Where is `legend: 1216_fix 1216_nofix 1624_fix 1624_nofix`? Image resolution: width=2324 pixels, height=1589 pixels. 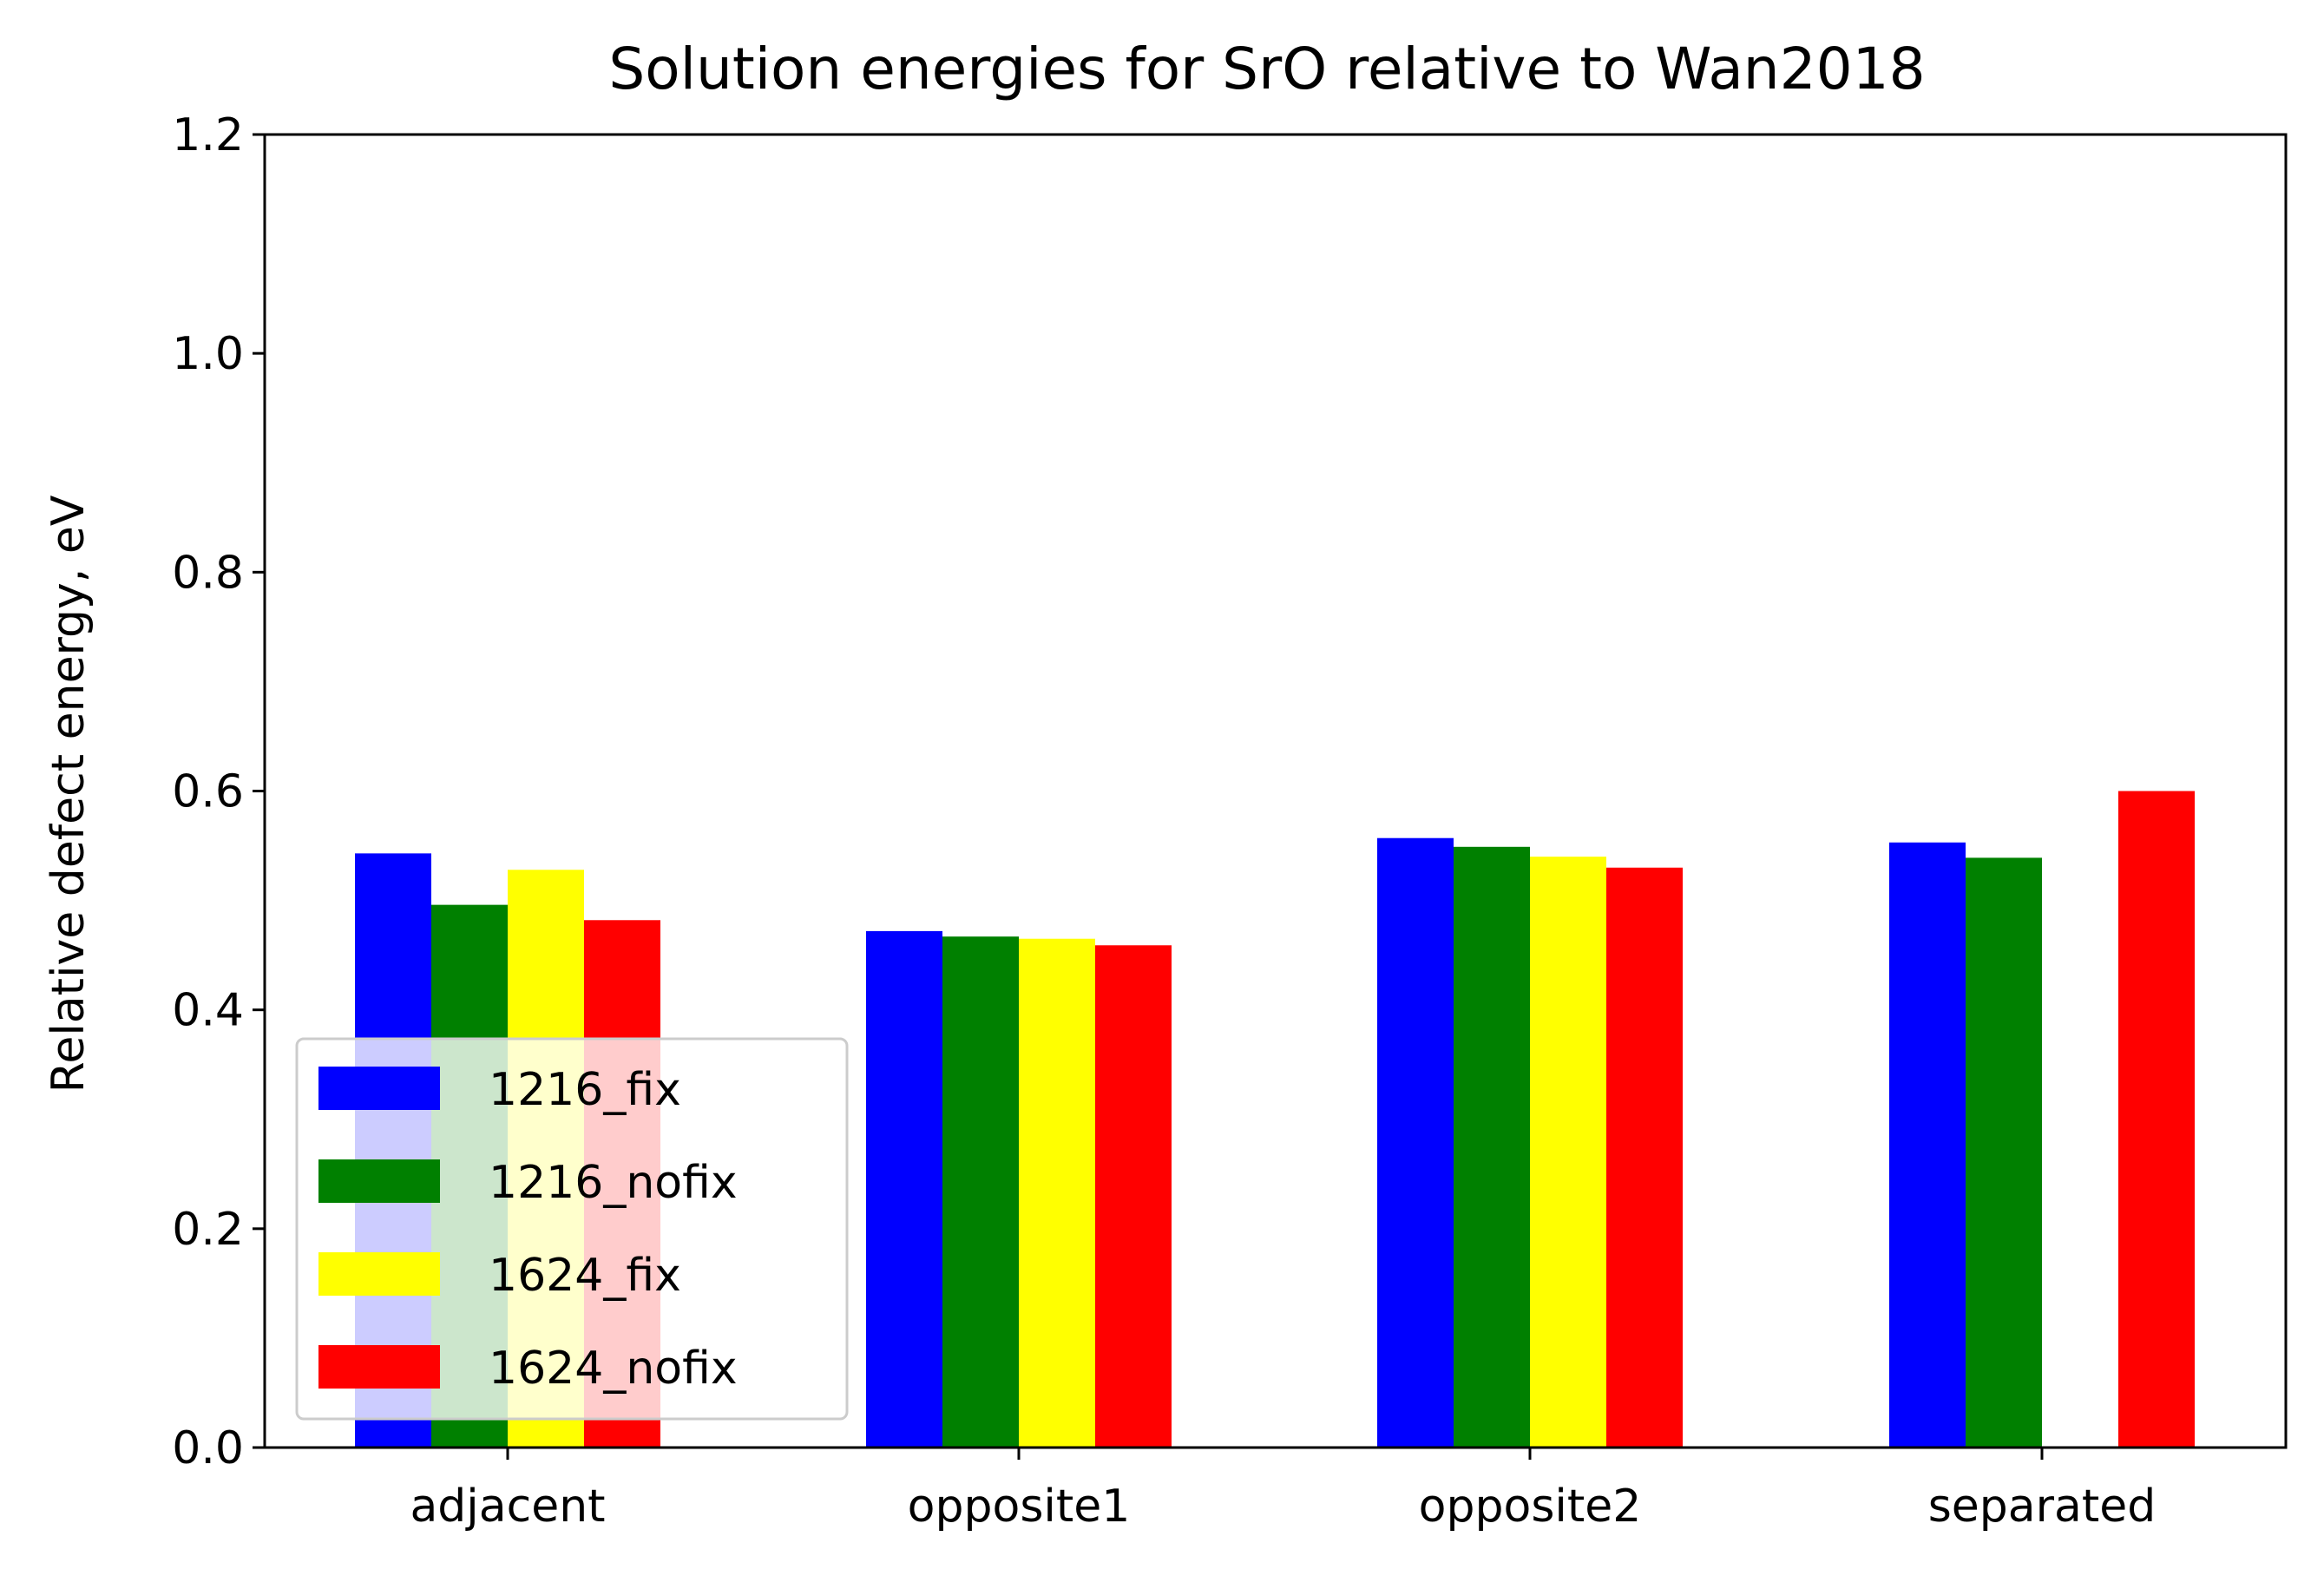
legend: 1216_fix 1216_nofix 1624_fix 1624_nofix is located at coordinates (572, 1229).